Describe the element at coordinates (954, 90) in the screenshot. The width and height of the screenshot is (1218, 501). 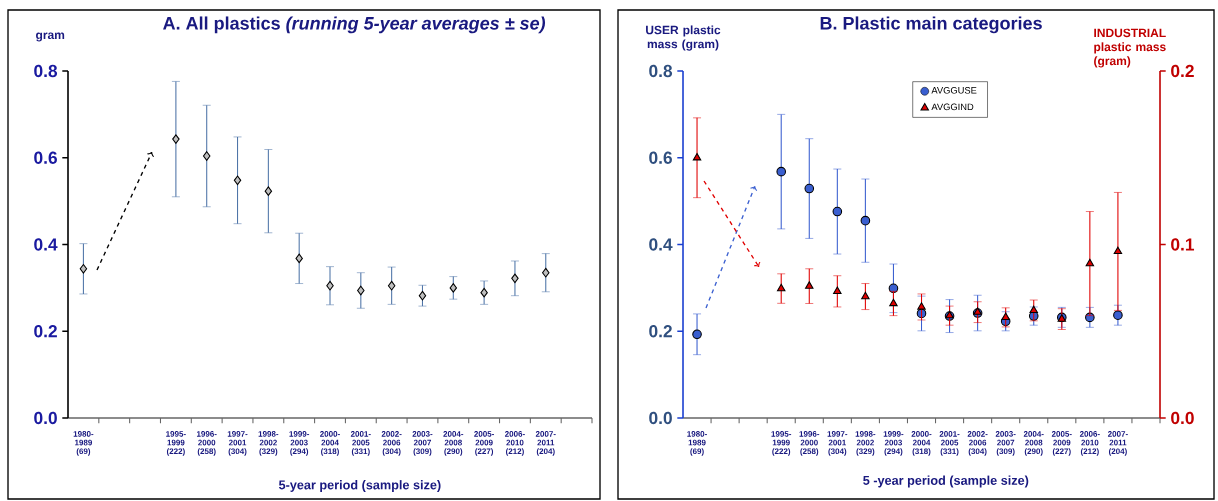
I see `legend-label: AVGGUSE` at that location.